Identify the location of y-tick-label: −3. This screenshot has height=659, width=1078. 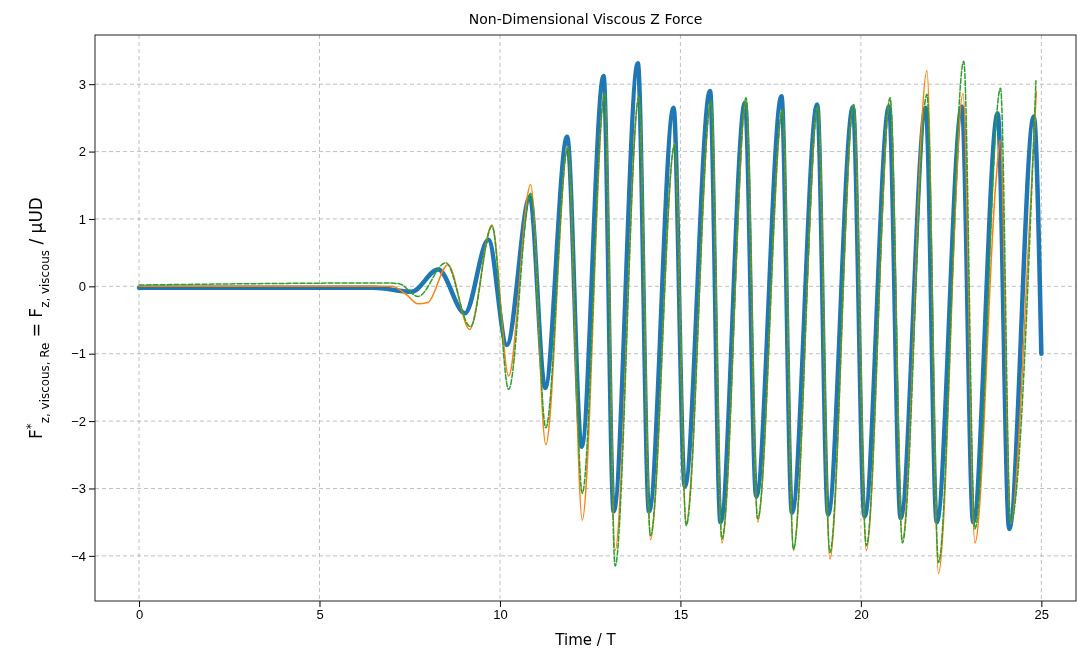
(78, 489).